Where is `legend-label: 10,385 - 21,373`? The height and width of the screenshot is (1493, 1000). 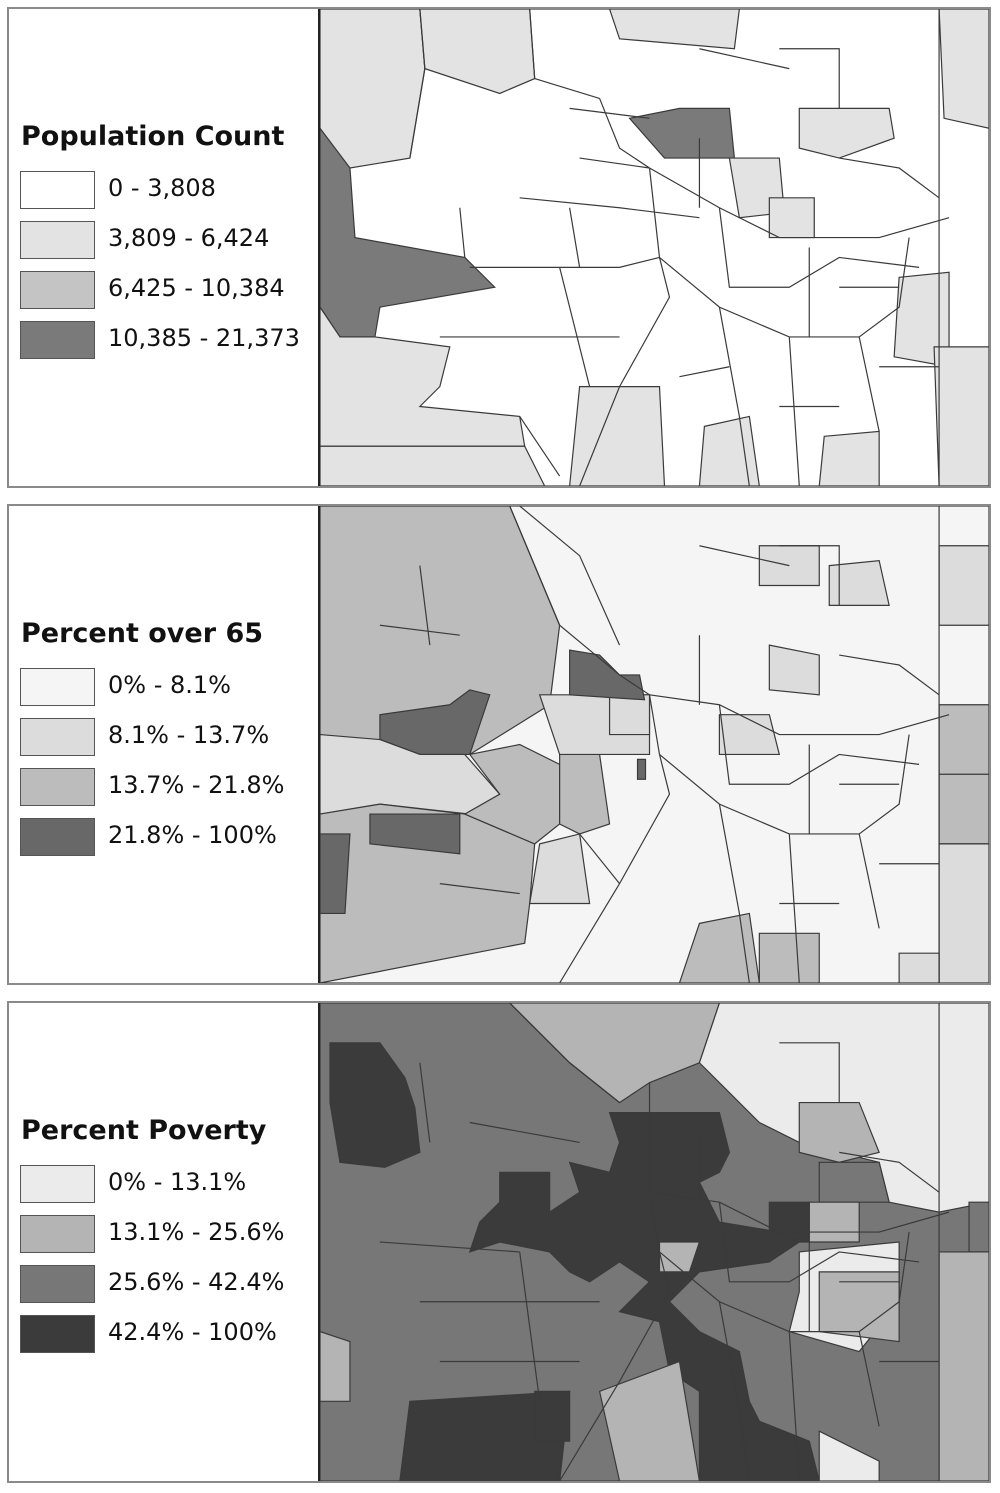 legend-label: 10,385 - 21,373 is located at coordinates (204, 338).